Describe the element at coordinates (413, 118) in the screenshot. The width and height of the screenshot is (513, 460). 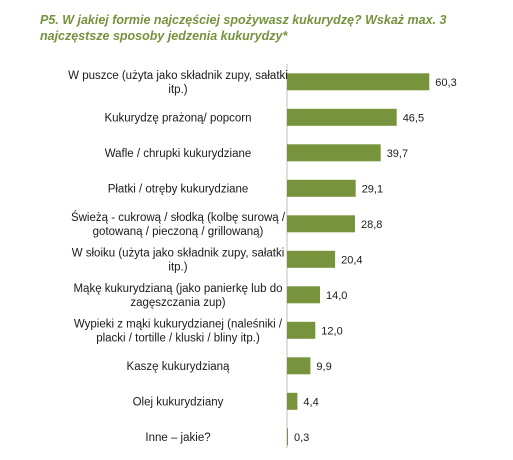
I see `value-label: 46,5` at that location.